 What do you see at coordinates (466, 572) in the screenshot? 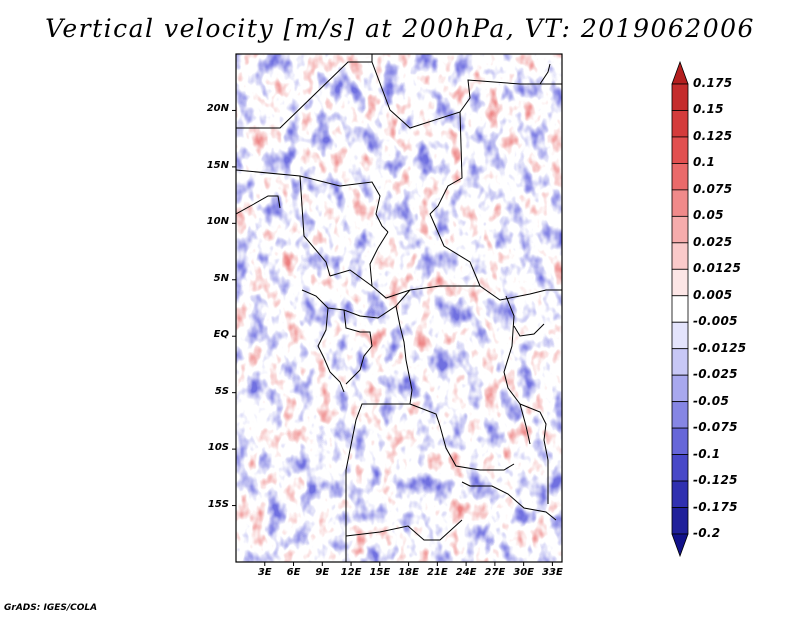
I see `lon-tick-label: 24E` at bounding box center [466, 572].